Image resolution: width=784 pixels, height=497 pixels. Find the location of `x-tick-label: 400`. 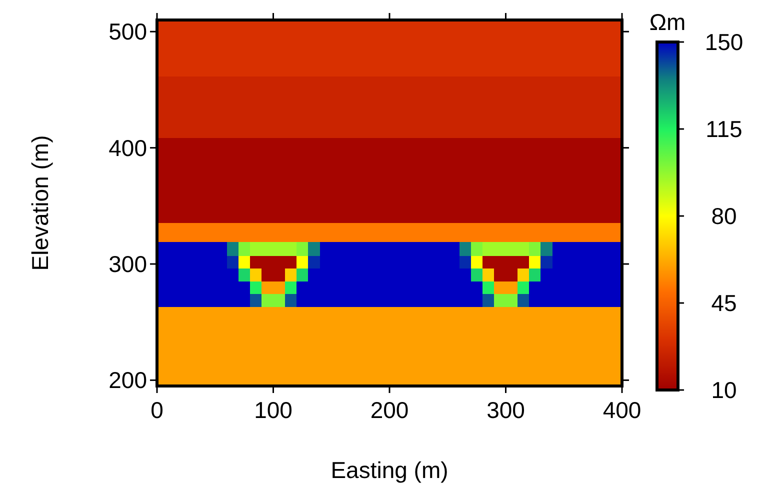

x-tick-label: 400 is located at coordinates (622, 410).